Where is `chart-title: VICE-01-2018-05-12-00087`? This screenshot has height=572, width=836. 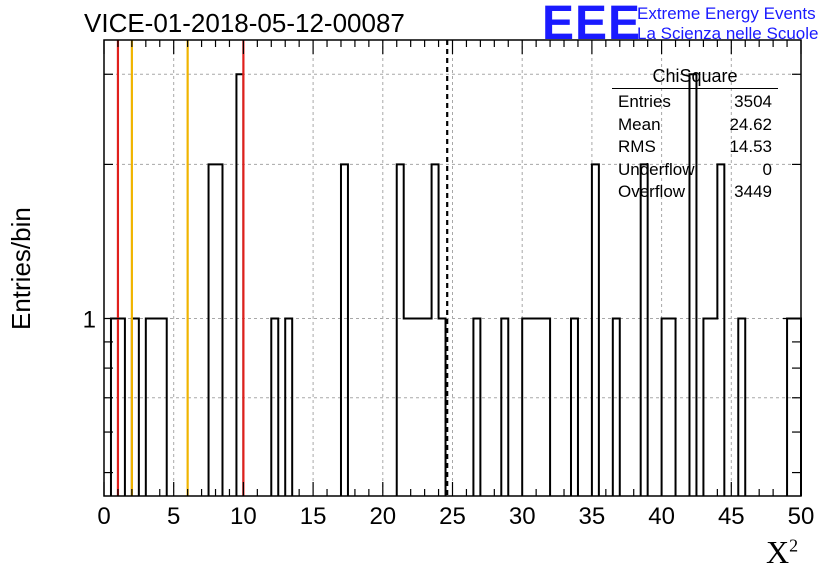
chart-title: VICE-01-2018-05-12-00087 is located at coordinates (244, 23).